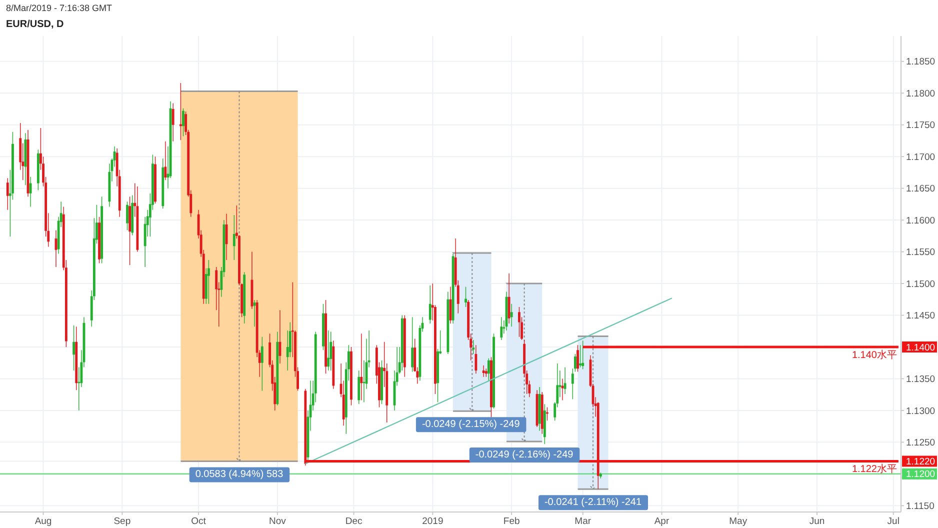 This screenshot has width=938, height=528. I want to click on y-tick-label: 1.1150, so click(920, 506).